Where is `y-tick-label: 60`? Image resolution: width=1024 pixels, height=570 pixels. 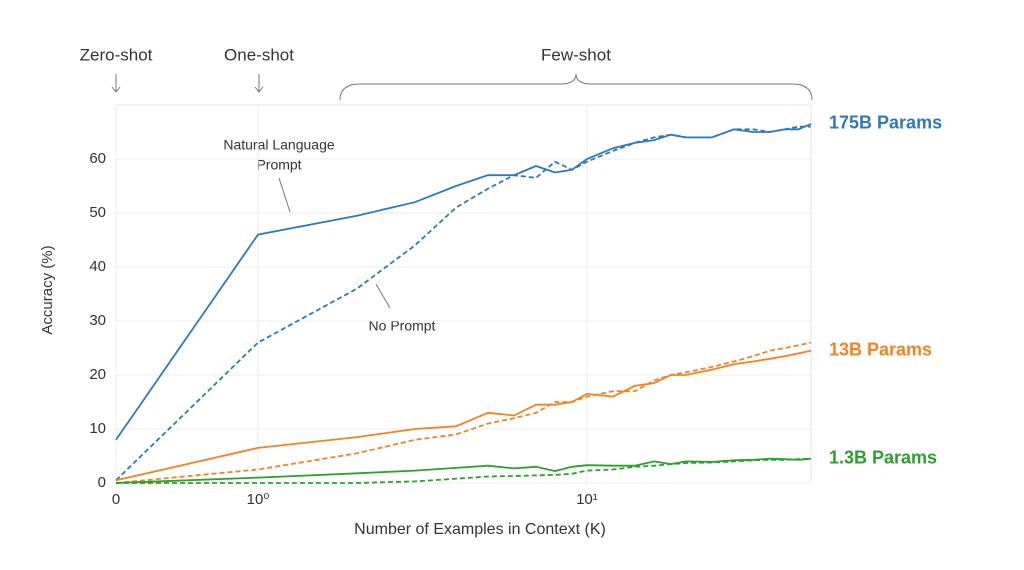 y-tick-label: 60 is located at coordinates (97, 158).